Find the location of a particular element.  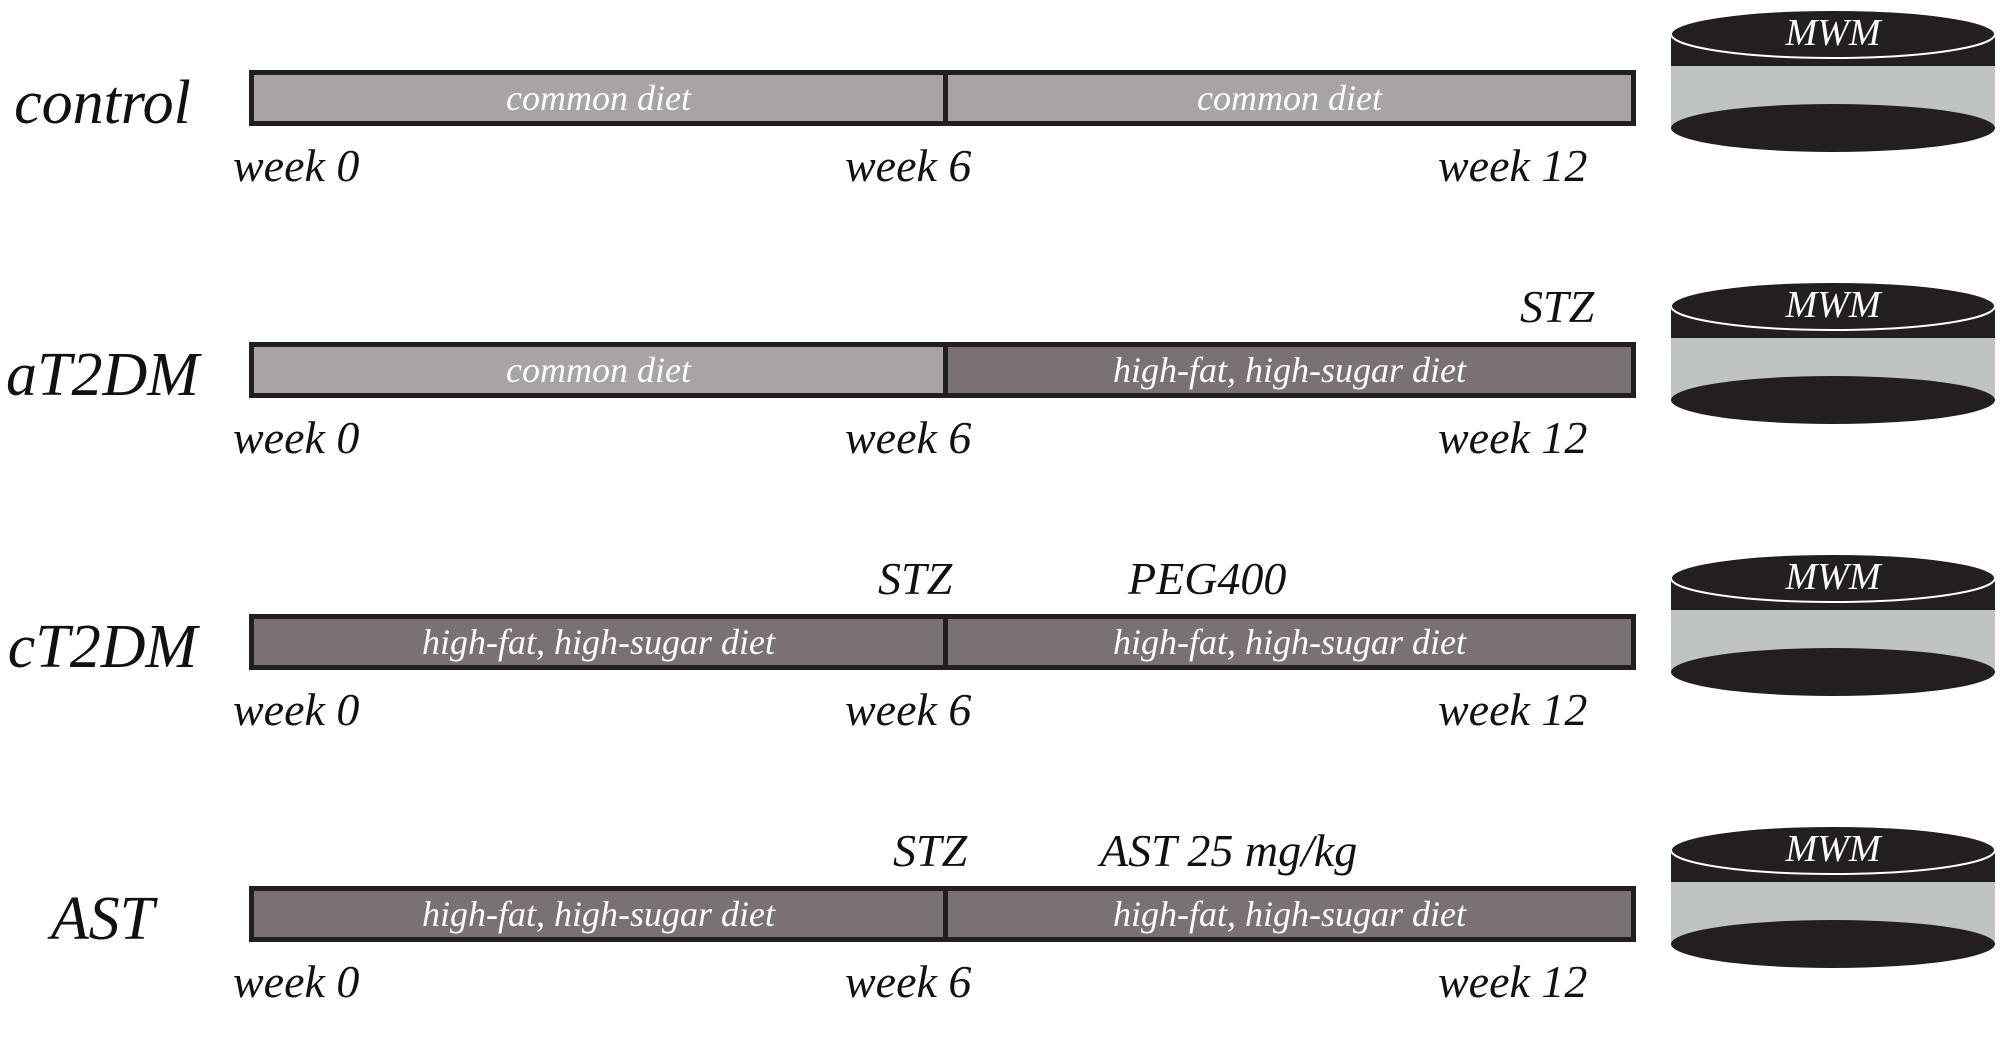

timeline-bar: common diet common diet is located at coordinates (942, 98).